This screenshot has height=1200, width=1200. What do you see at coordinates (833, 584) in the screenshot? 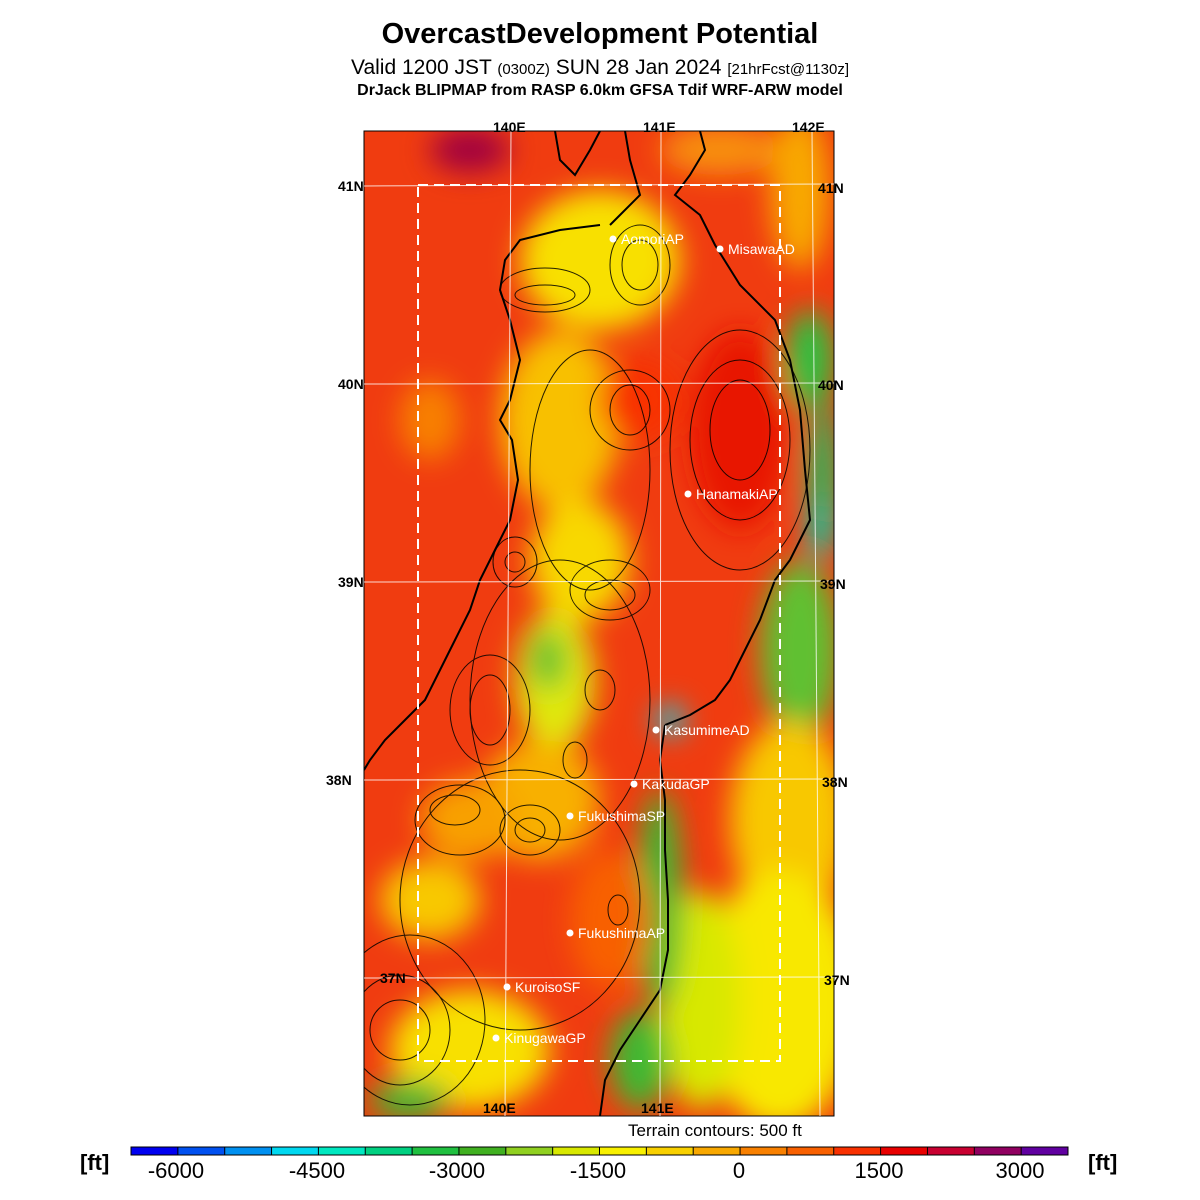
I see `lat-label-39n-right: 39N` at bounding box center [833, 584].